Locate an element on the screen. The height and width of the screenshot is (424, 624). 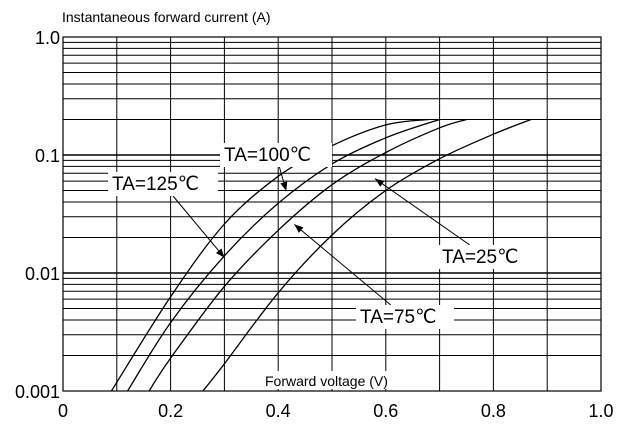
curve-label: TA=100℃ is located at coordinates (267, 155).